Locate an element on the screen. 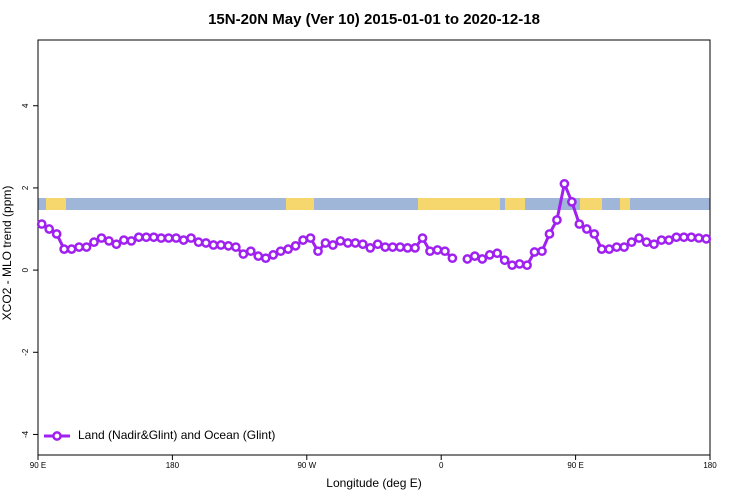 Image resolution: width=750 pixels, height=500 pixels. y-tick-label: 2 is located at coordinates (25, 187).